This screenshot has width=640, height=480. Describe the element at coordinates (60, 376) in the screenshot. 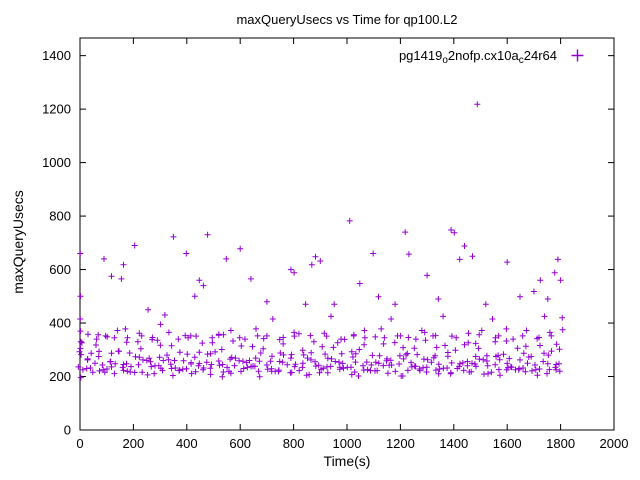

I see `y-tick-label: 200` at that location.